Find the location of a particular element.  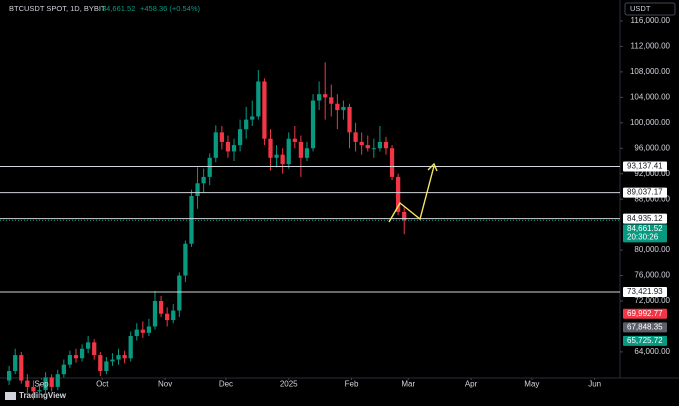

projection-arrow is located at coordinates (413, 192).